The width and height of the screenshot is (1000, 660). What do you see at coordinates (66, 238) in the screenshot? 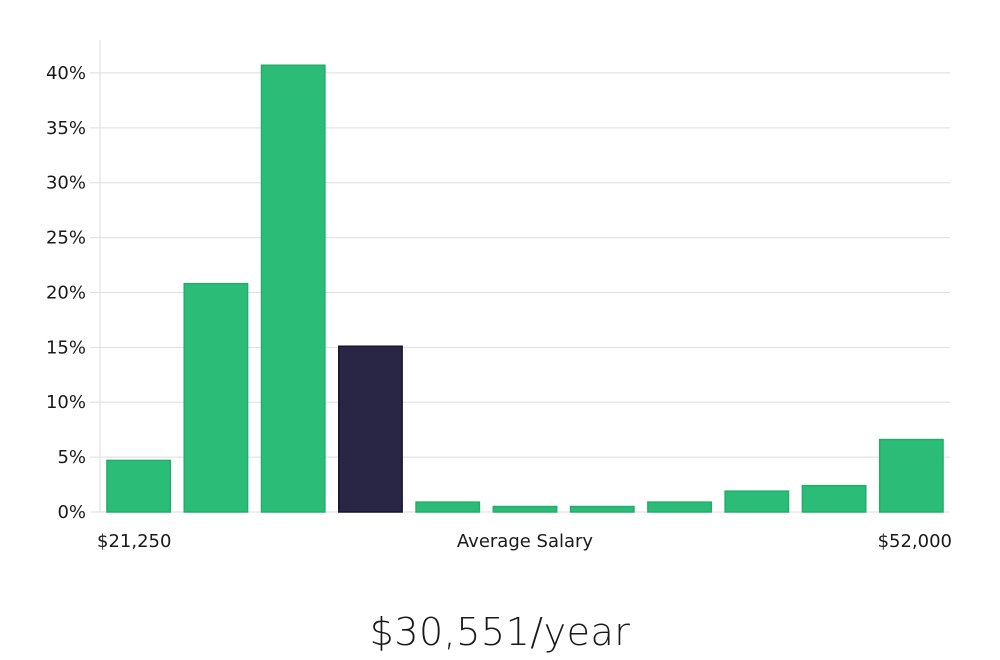
I see `y-tick-label: 25%` at bounding box center [66, 238].